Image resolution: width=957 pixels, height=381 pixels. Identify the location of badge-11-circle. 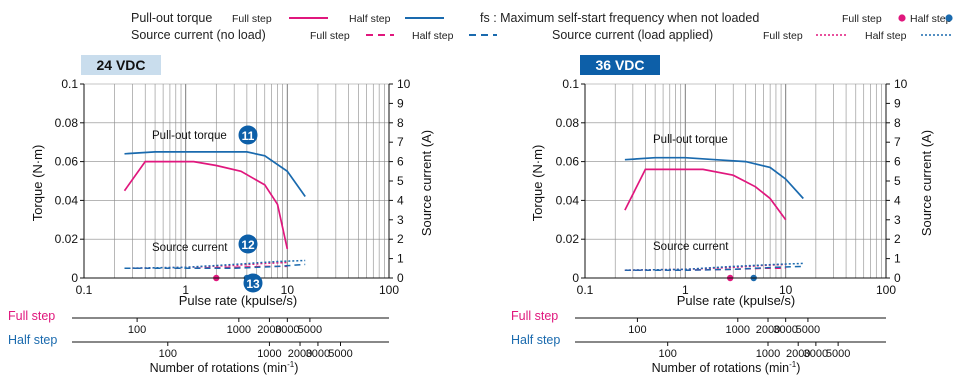
(248, 135).